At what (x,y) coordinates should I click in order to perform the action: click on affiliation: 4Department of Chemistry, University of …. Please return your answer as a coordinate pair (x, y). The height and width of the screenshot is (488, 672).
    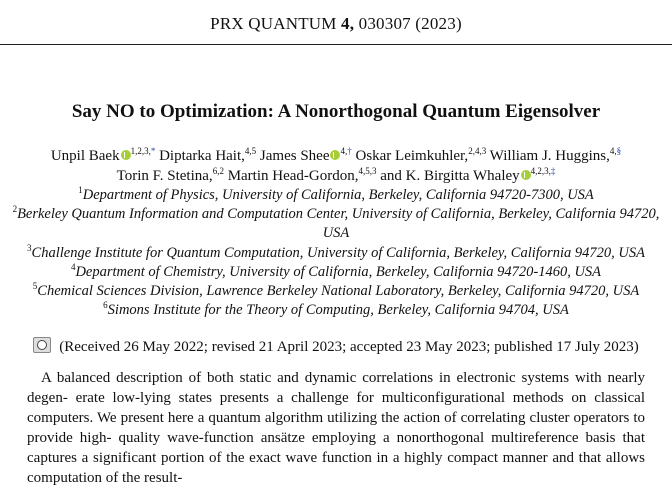
    Looking at the image, I should click on (336, 270).